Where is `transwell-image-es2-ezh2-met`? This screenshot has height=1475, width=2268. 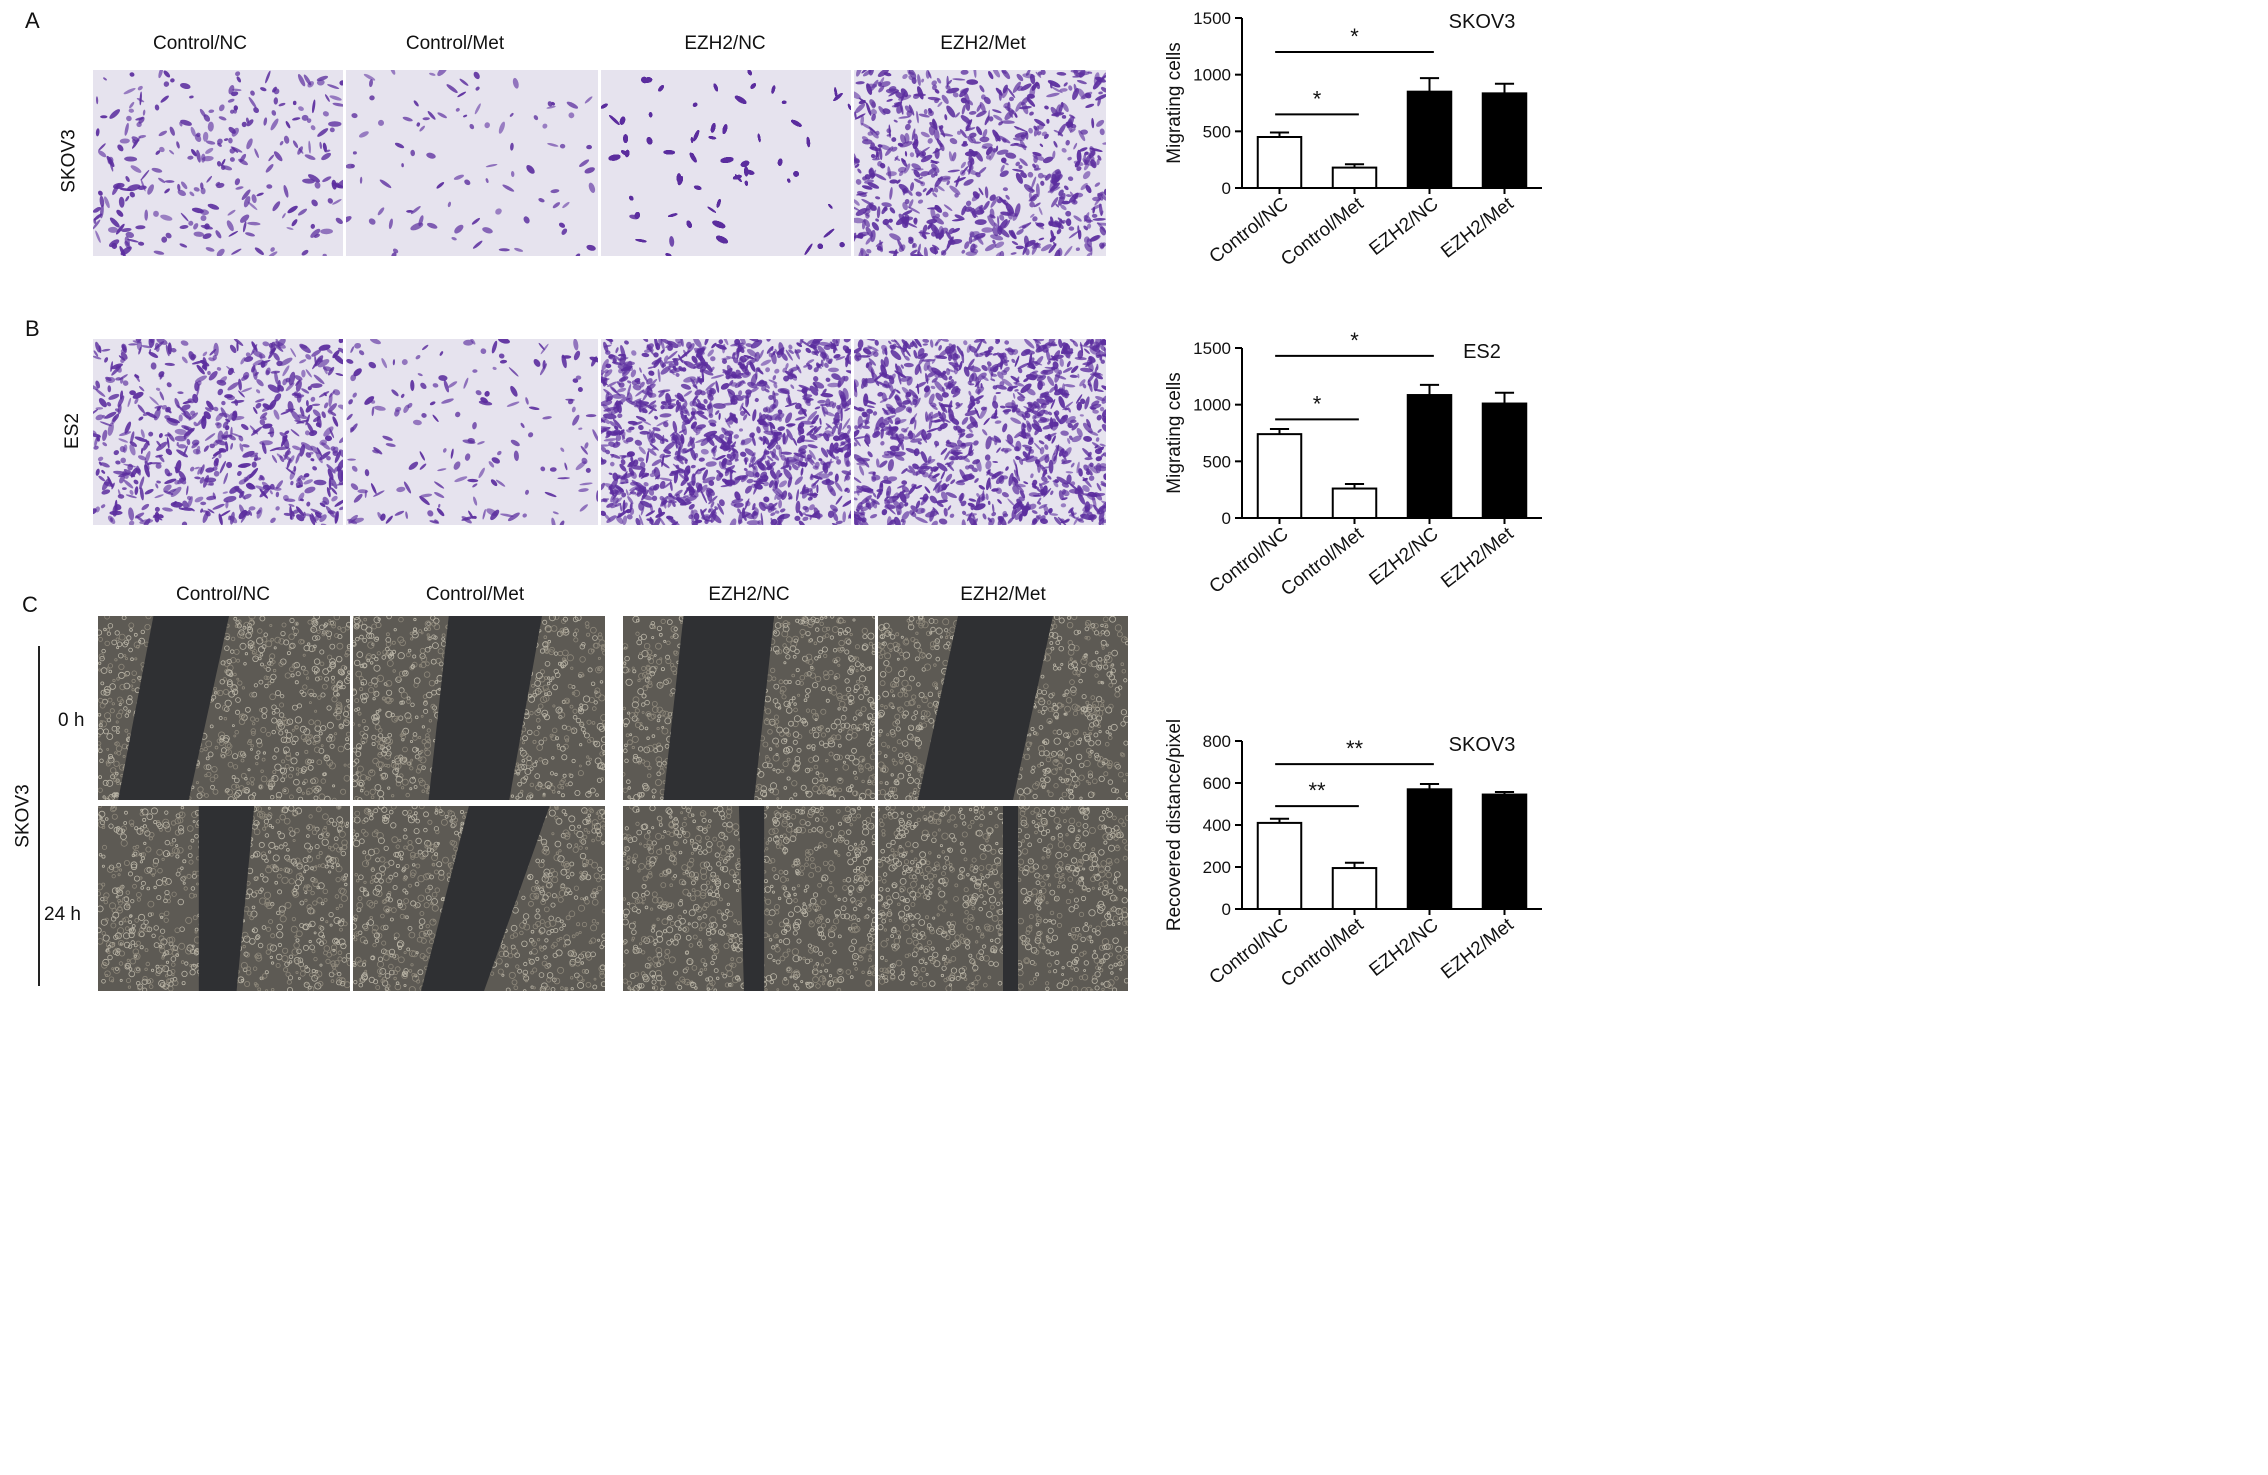
transwell-image-es2-ezh2-met is located at coordinates (980, 432).